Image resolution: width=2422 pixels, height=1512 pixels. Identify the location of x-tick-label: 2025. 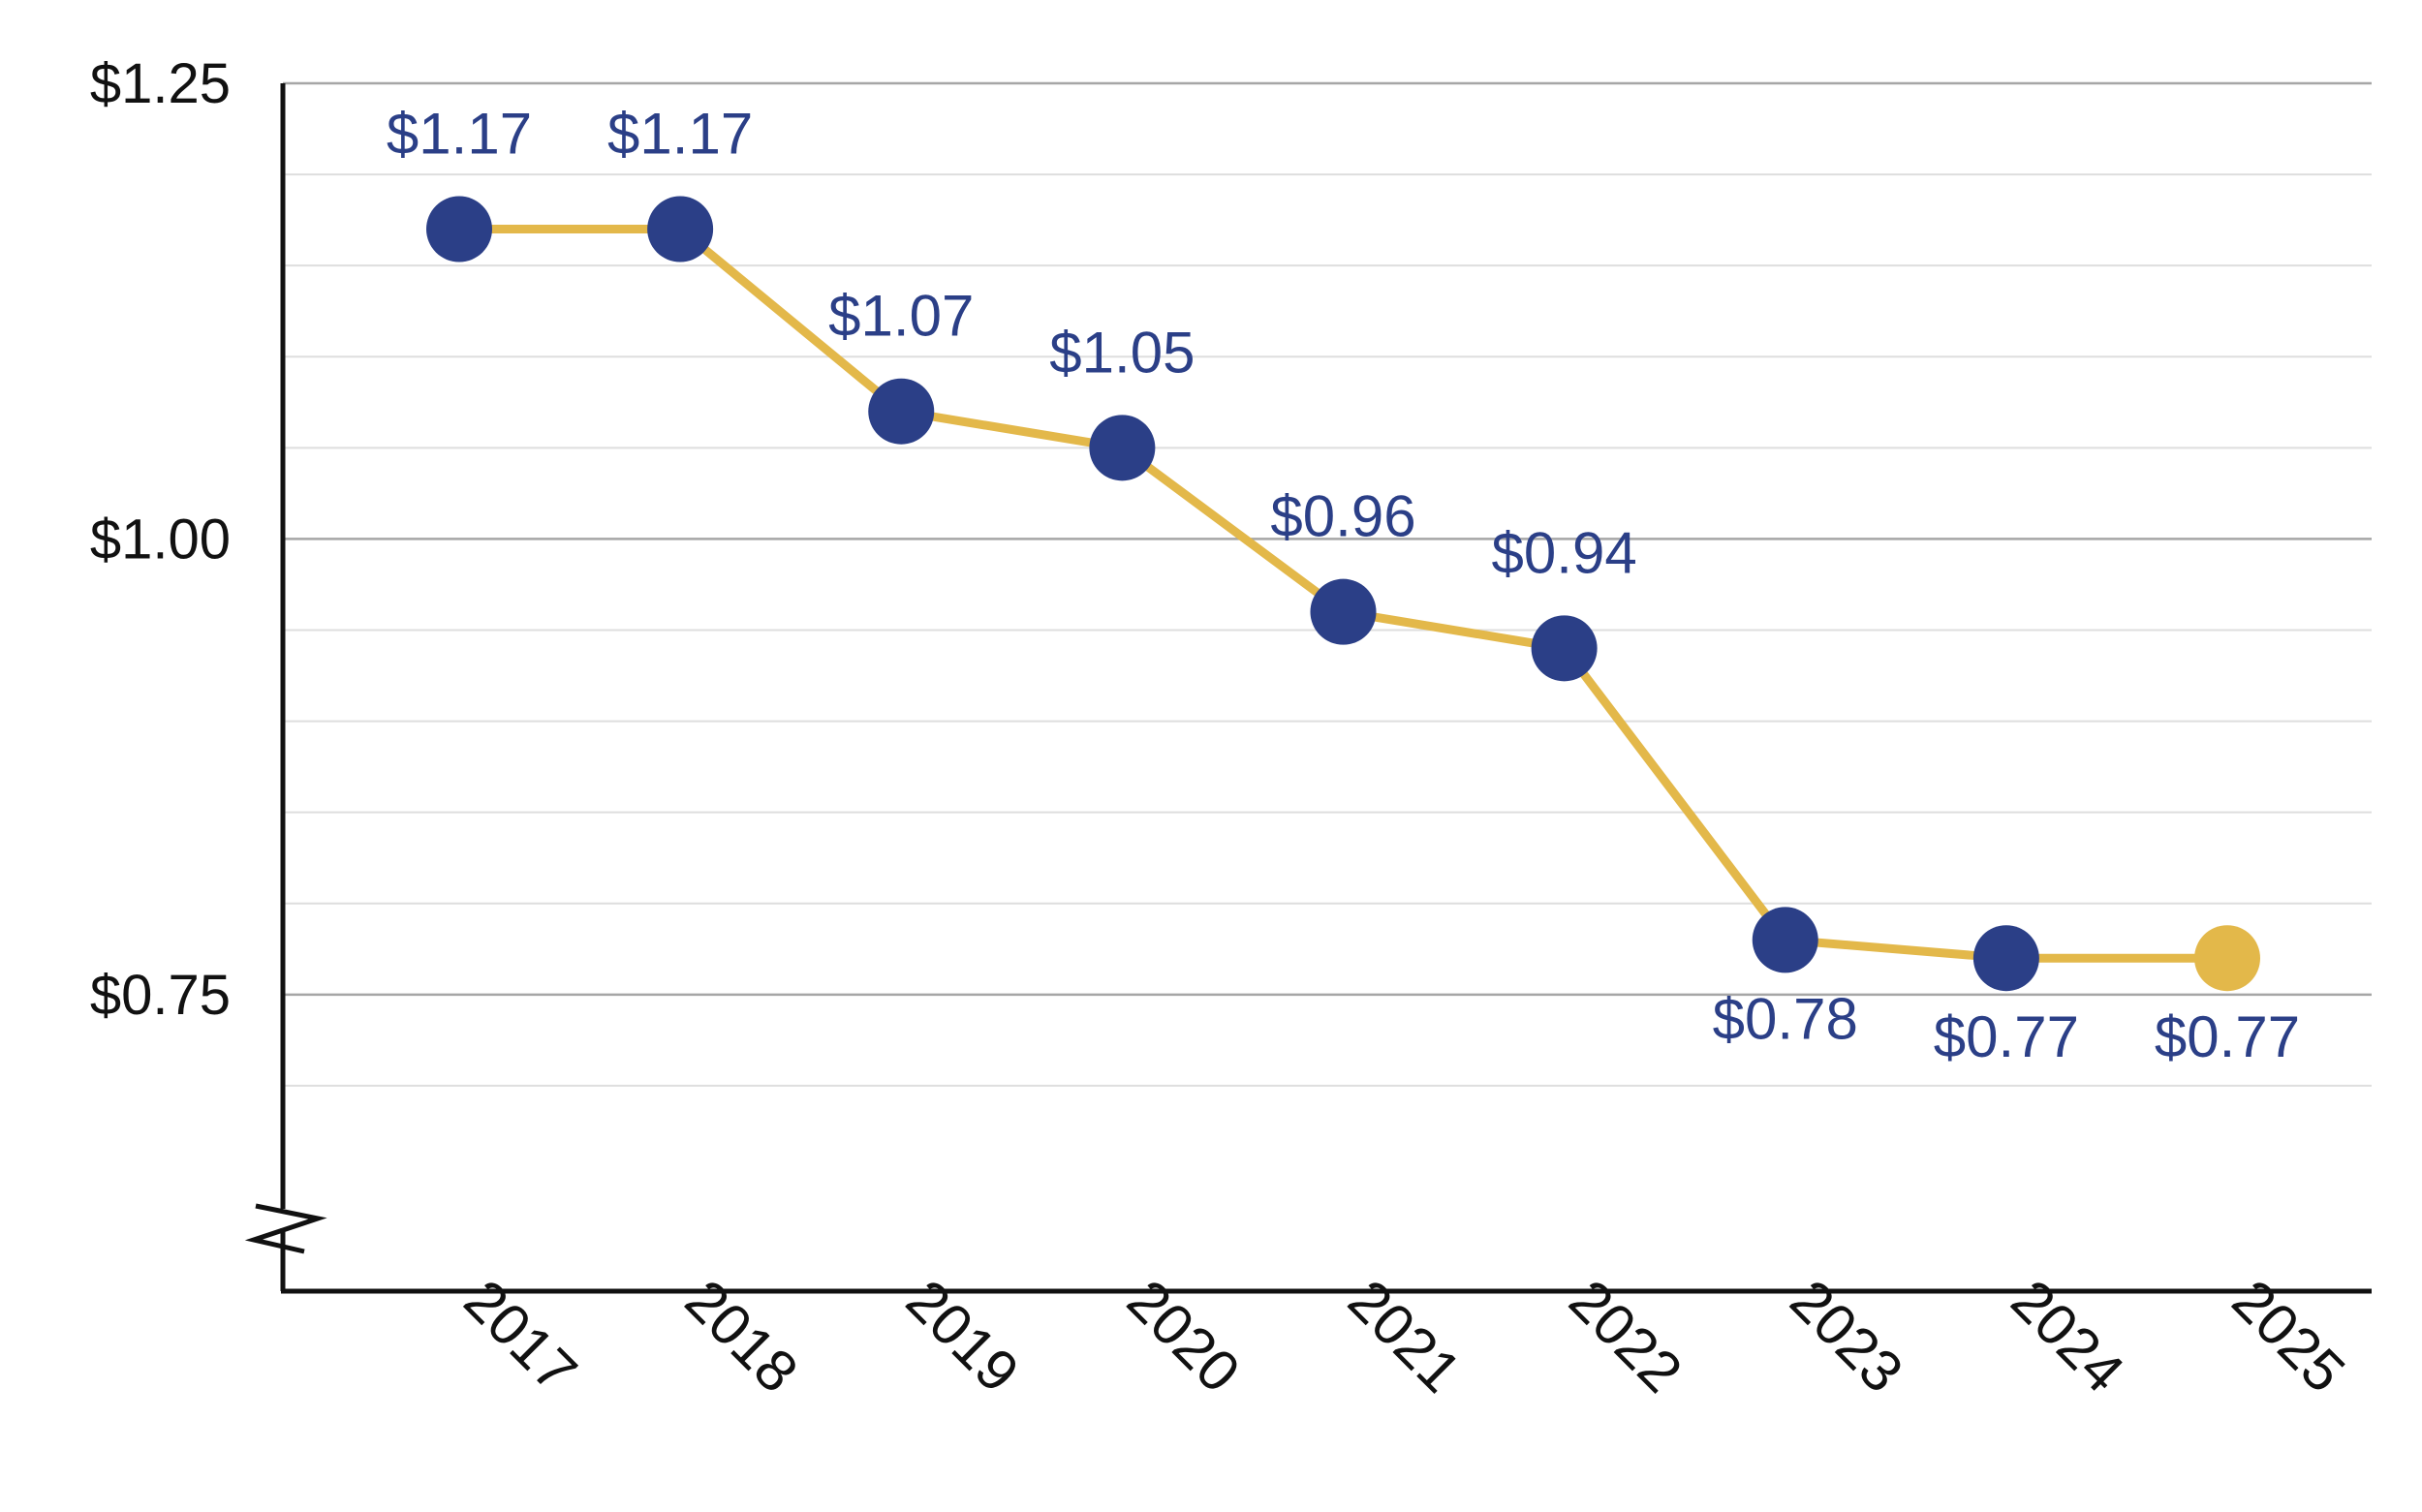
(2289, 1336).